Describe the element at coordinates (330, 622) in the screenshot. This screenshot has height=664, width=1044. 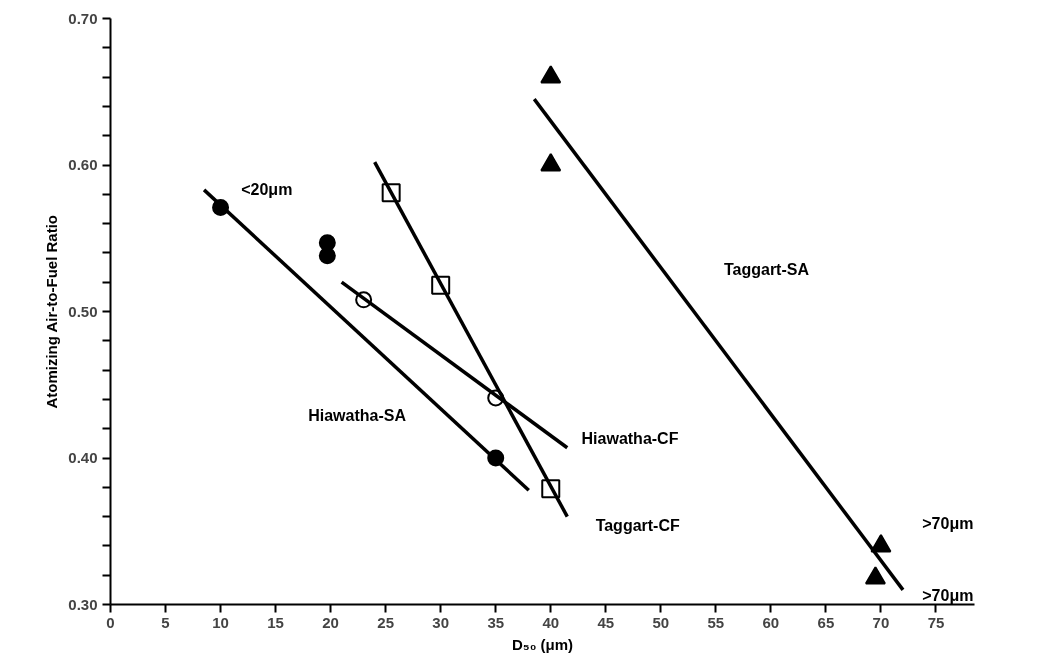
I see `x-tick-label: 20` at that location.